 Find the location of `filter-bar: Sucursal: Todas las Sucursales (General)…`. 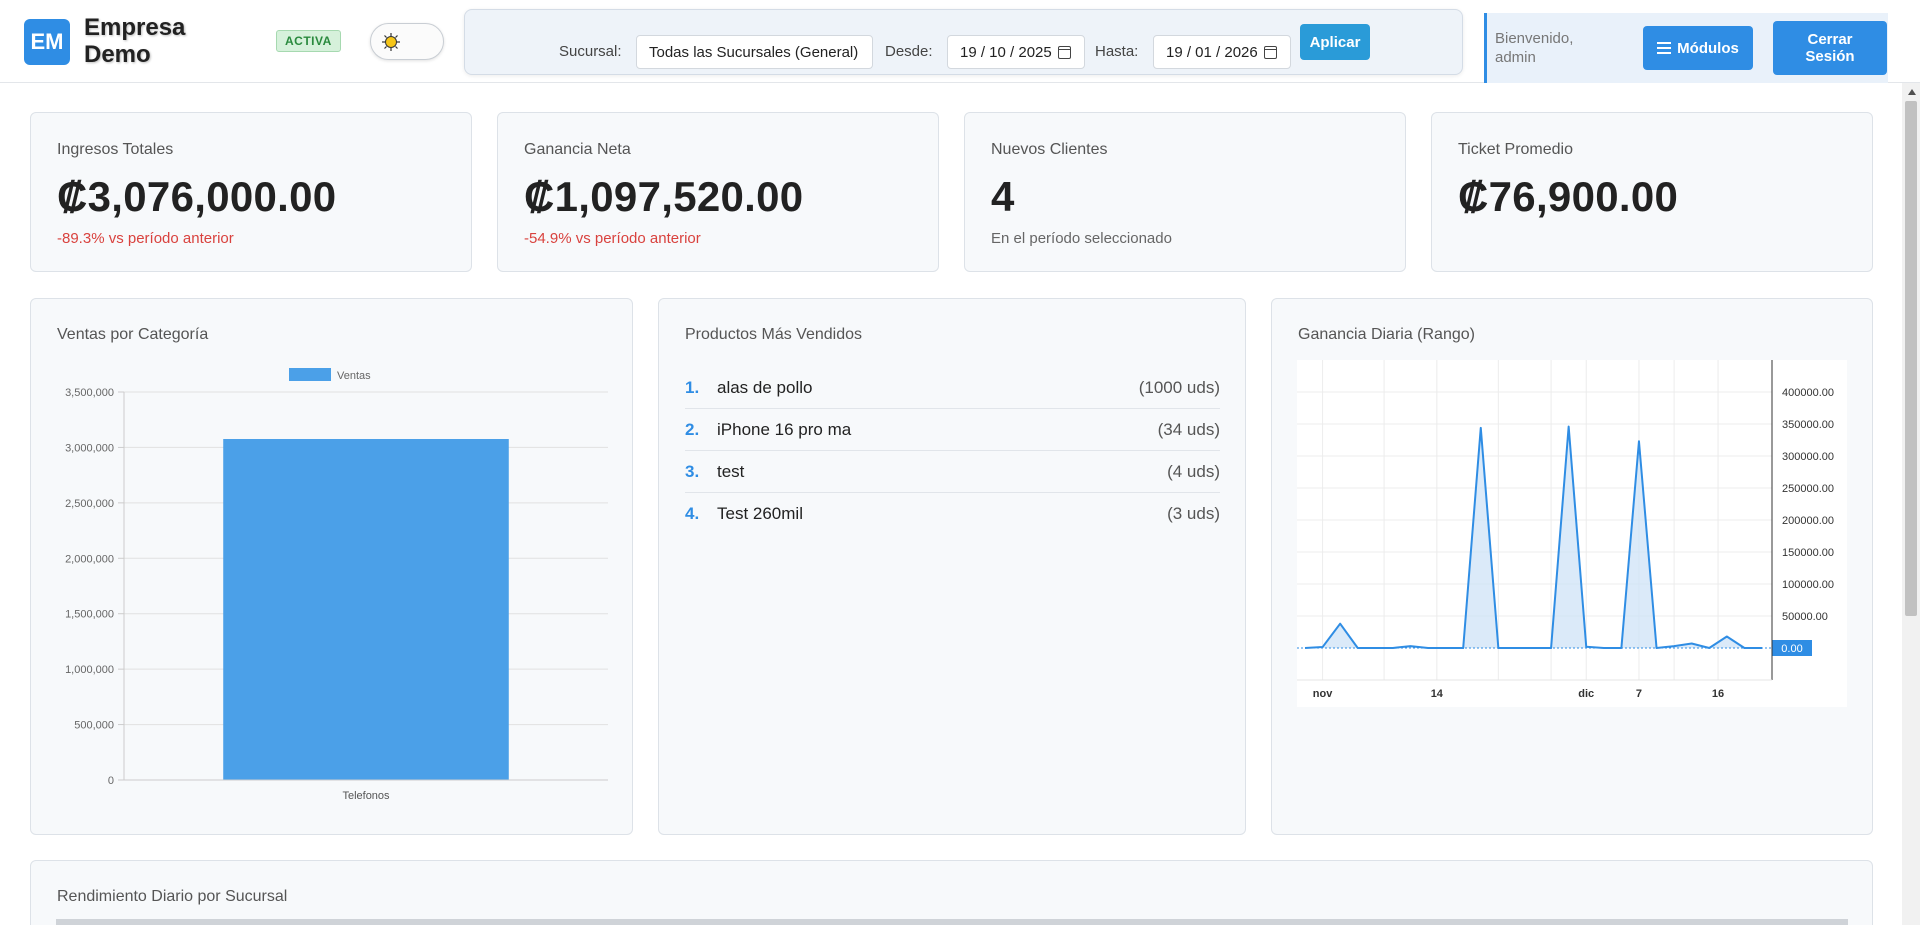

filter-bar: Sucursal: Todas las Sucursales (General)… is located at coordinates (963, 42).